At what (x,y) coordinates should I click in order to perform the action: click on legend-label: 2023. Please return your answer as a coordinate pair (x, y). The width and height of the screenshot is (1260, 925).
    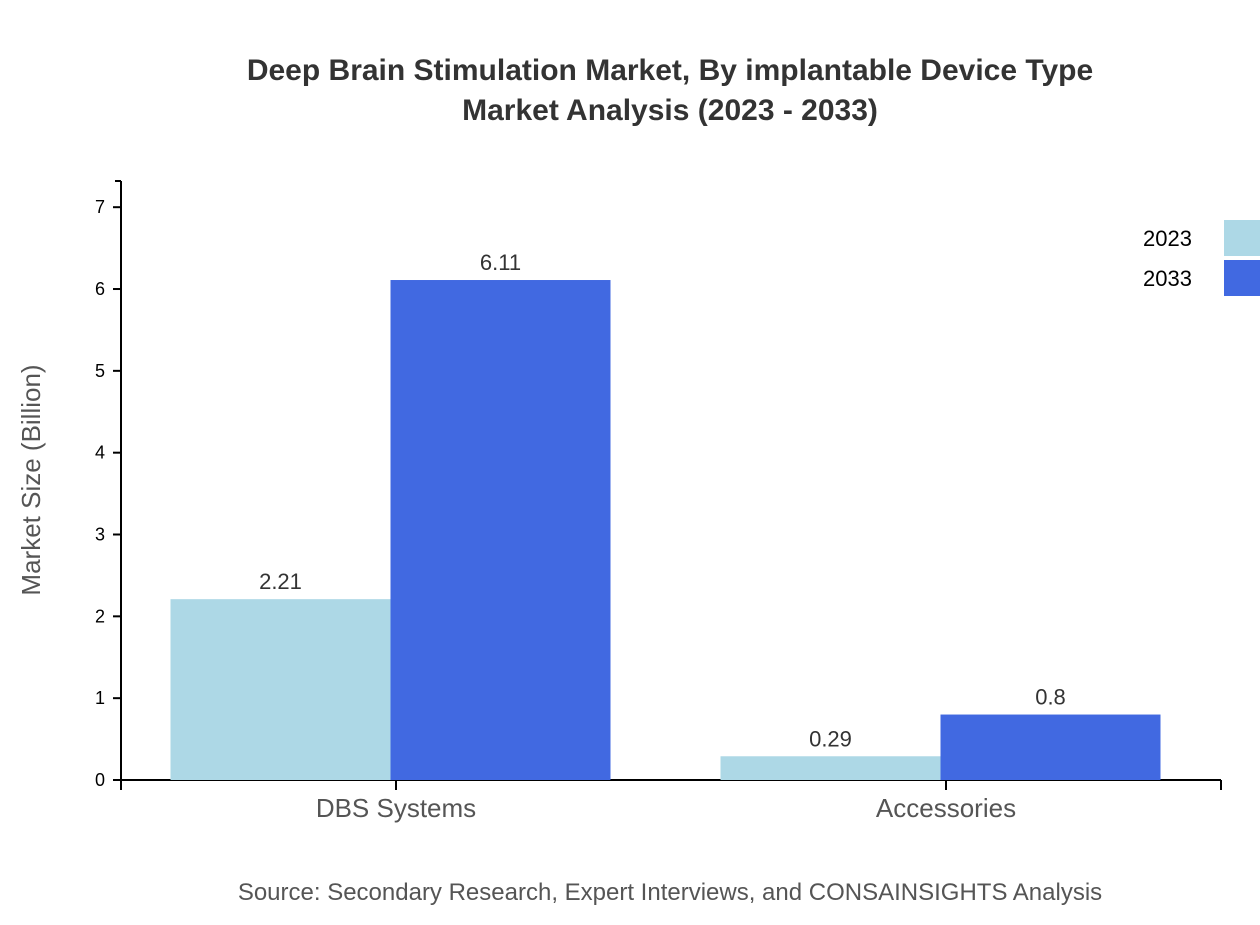
    Looking at the image, I should click on (1167, 238).